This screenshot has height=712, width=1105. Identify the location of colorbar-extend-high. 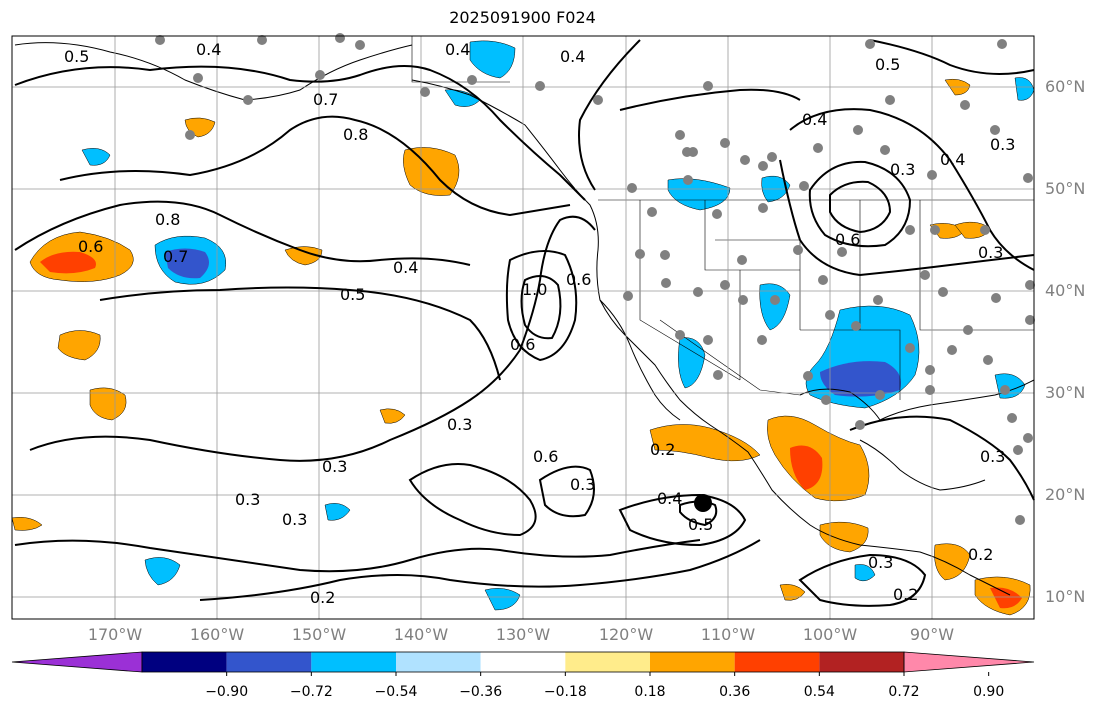
(969, 662).